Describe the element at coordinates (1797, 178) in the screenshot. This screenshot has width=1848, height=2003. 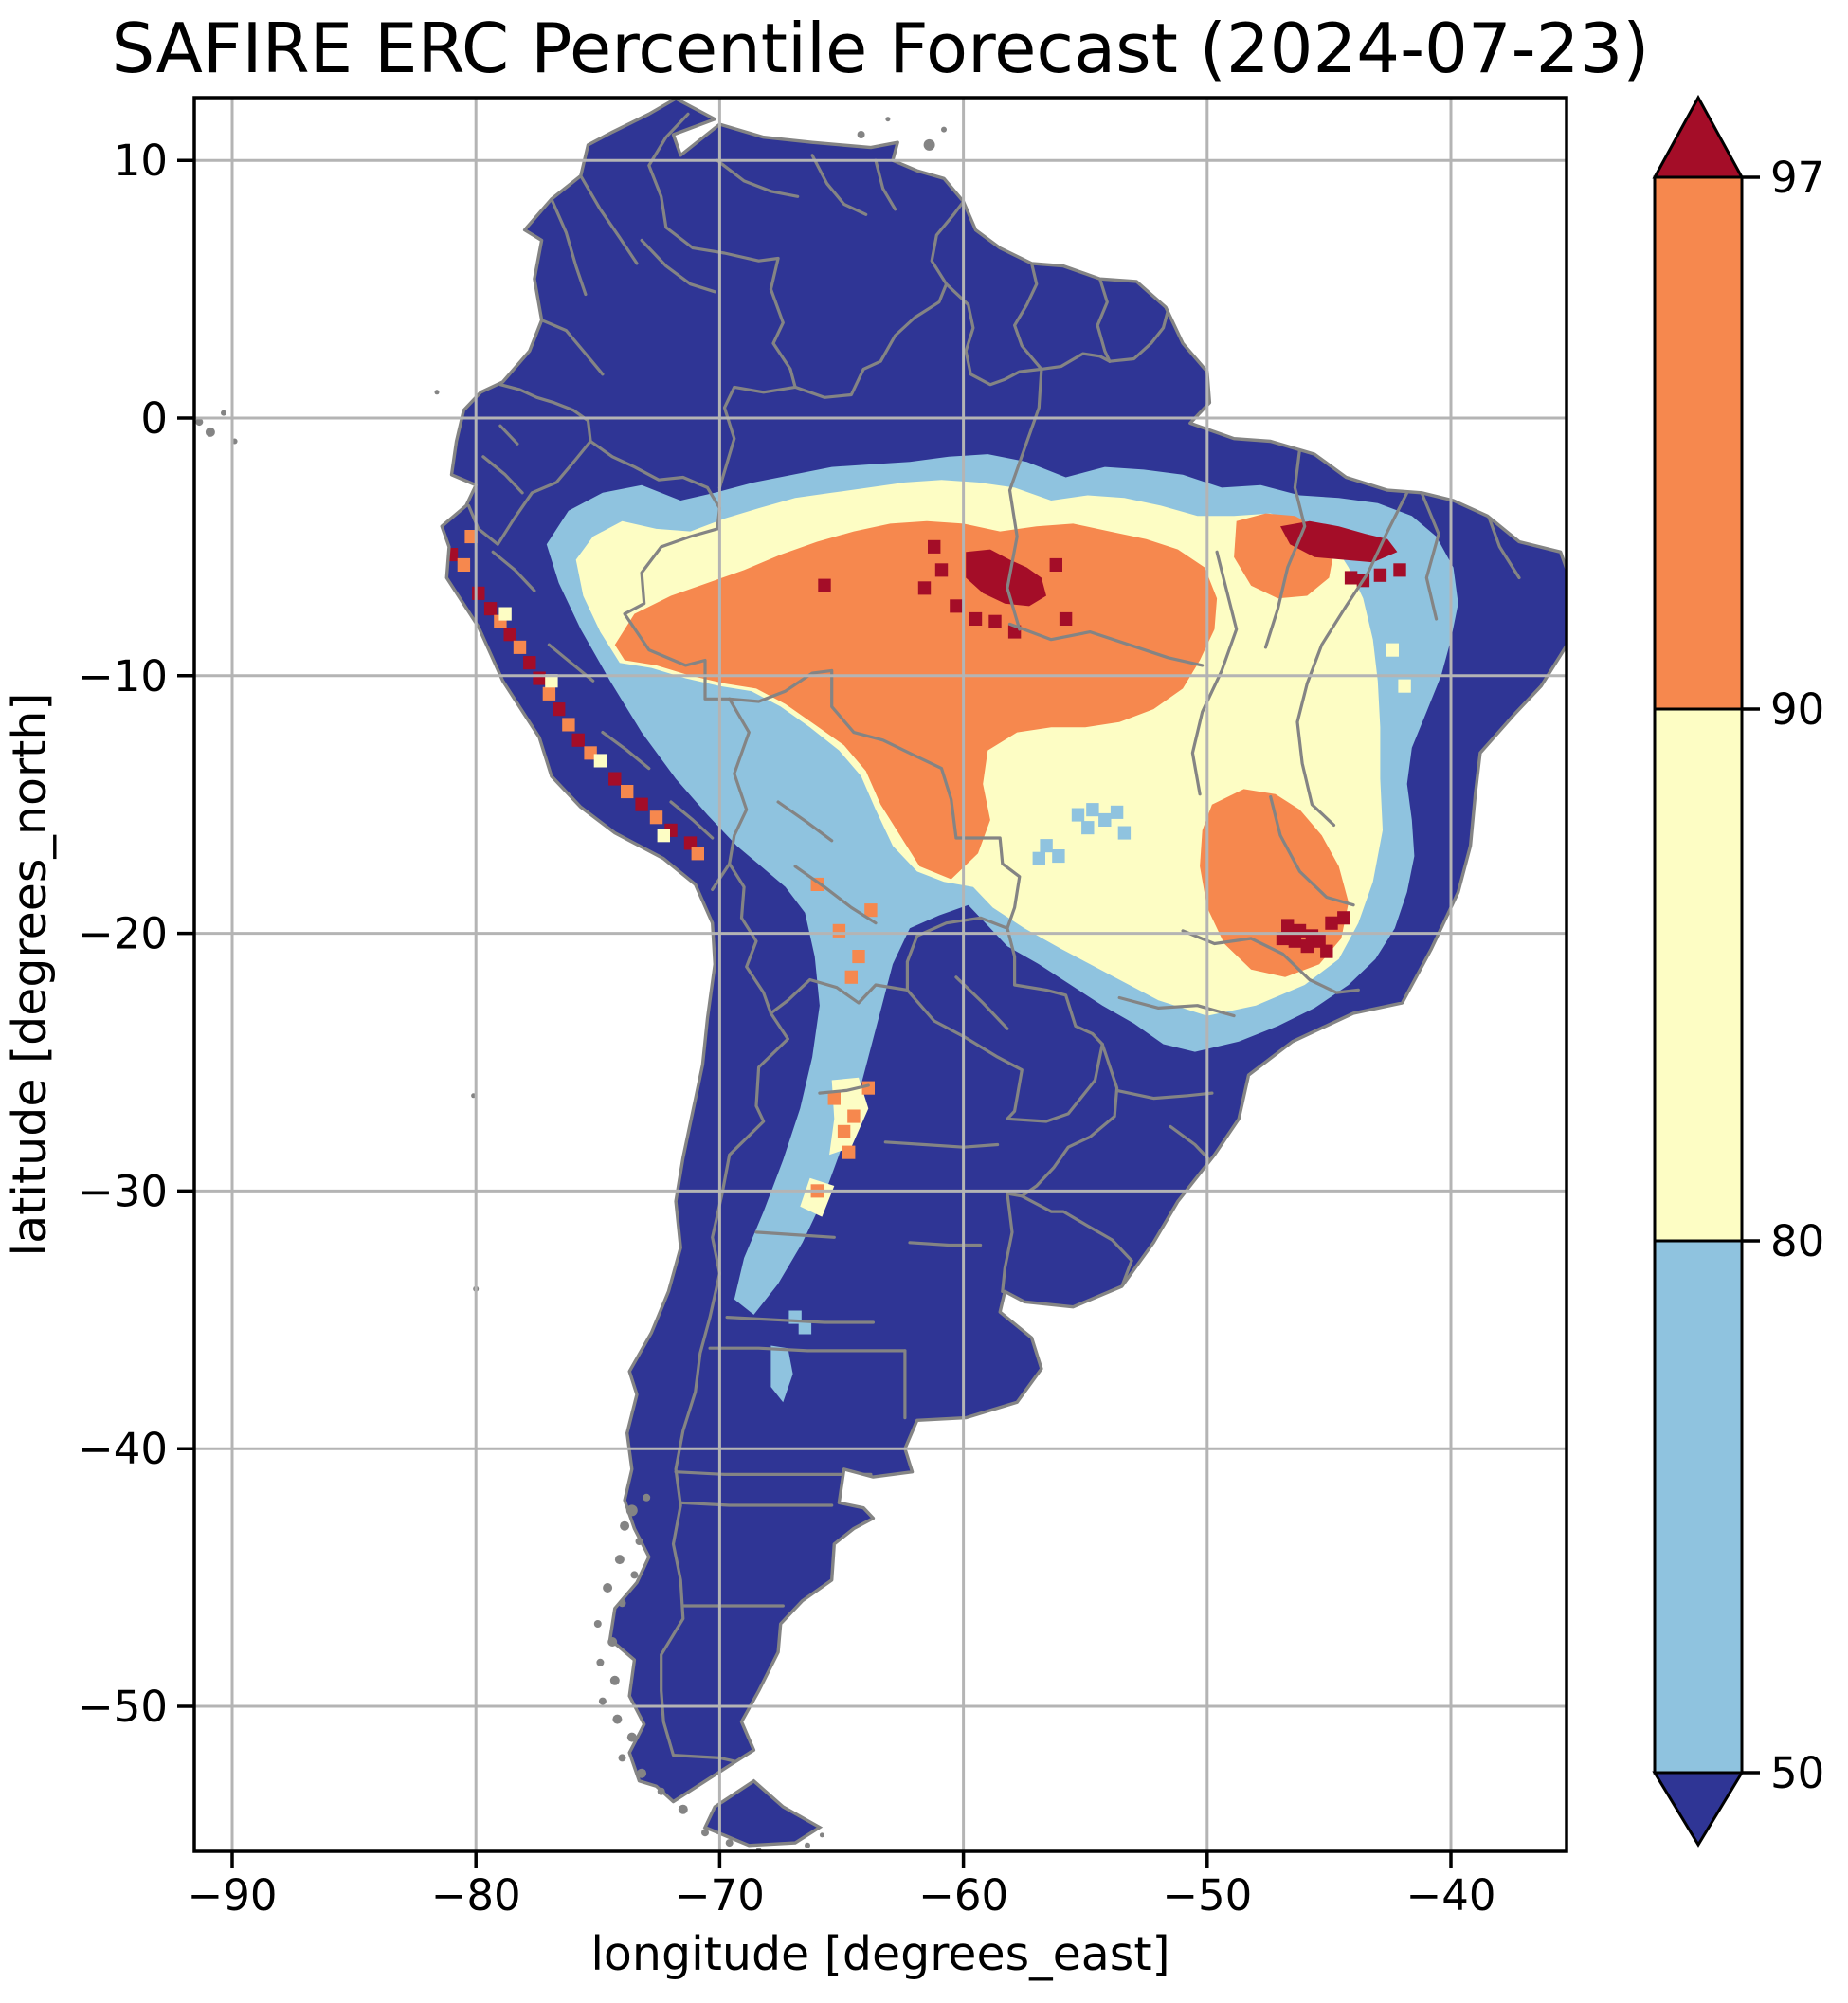
I see `colorbar-tick-label: 97` at that location.